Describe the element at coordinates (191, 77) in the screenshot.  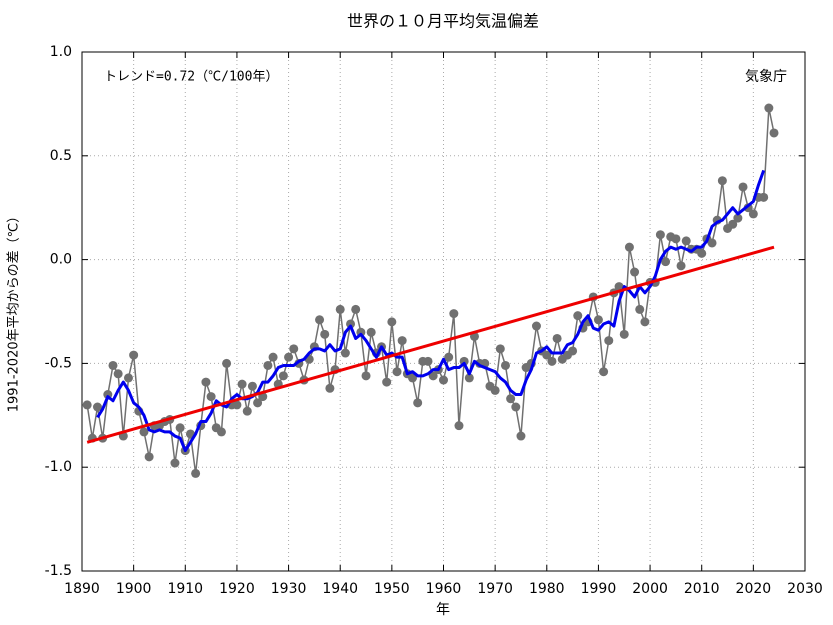
I see `trend-annotation: トレンド=0.72（℃/100年）` at that location.